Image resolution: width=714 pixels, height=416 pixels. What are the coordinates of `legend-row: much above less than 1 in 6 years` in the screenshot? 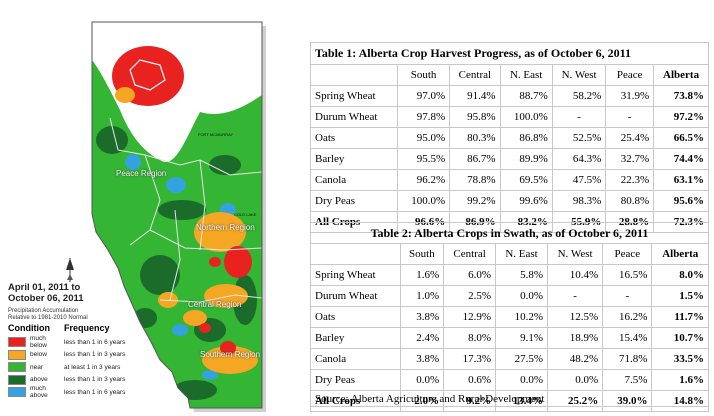 It's located at (93, 392).